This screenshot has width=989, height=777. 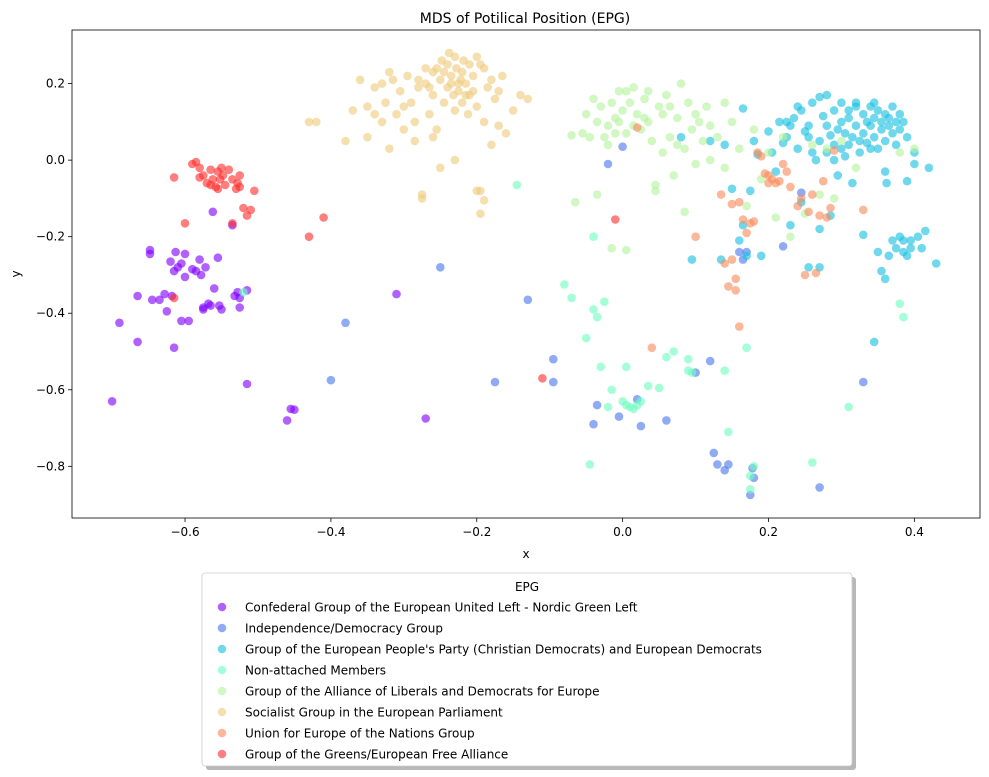 I want to click on legend-label: Union for Europe of the Nations Group, so click(x=360, y=734).